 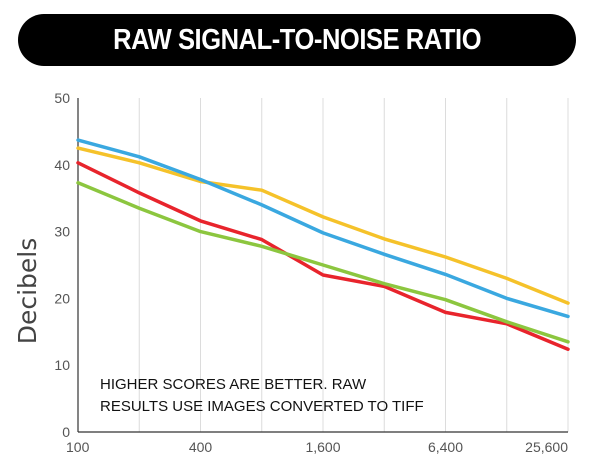 I want to click on y-tick-label: 10, so click(x=62, y=365).